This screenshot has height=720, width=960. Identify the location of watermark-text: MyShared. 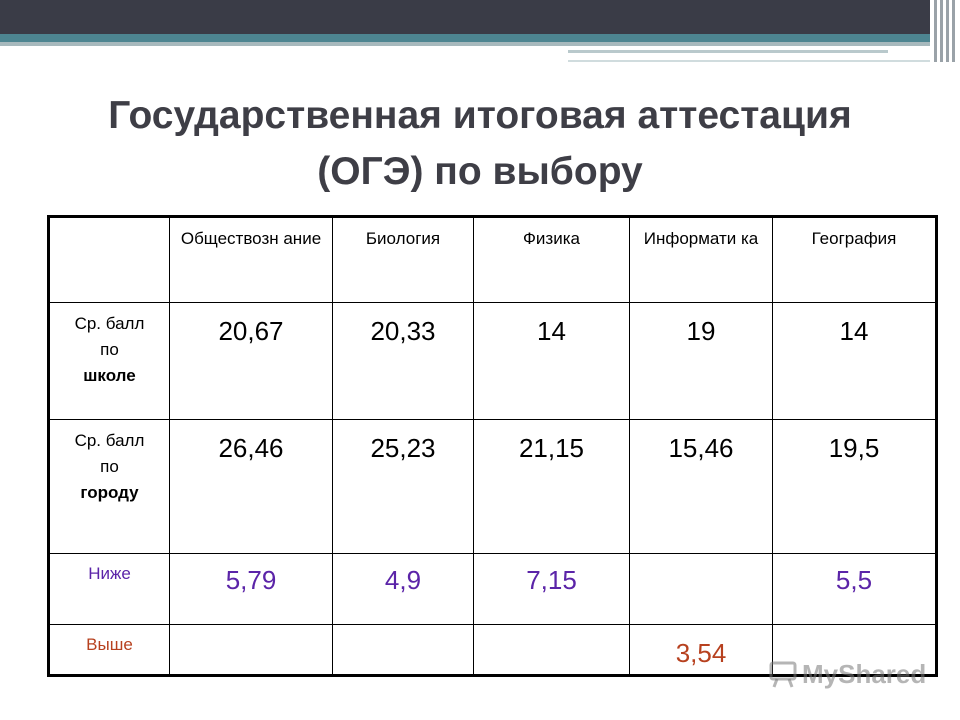
(864, 673).